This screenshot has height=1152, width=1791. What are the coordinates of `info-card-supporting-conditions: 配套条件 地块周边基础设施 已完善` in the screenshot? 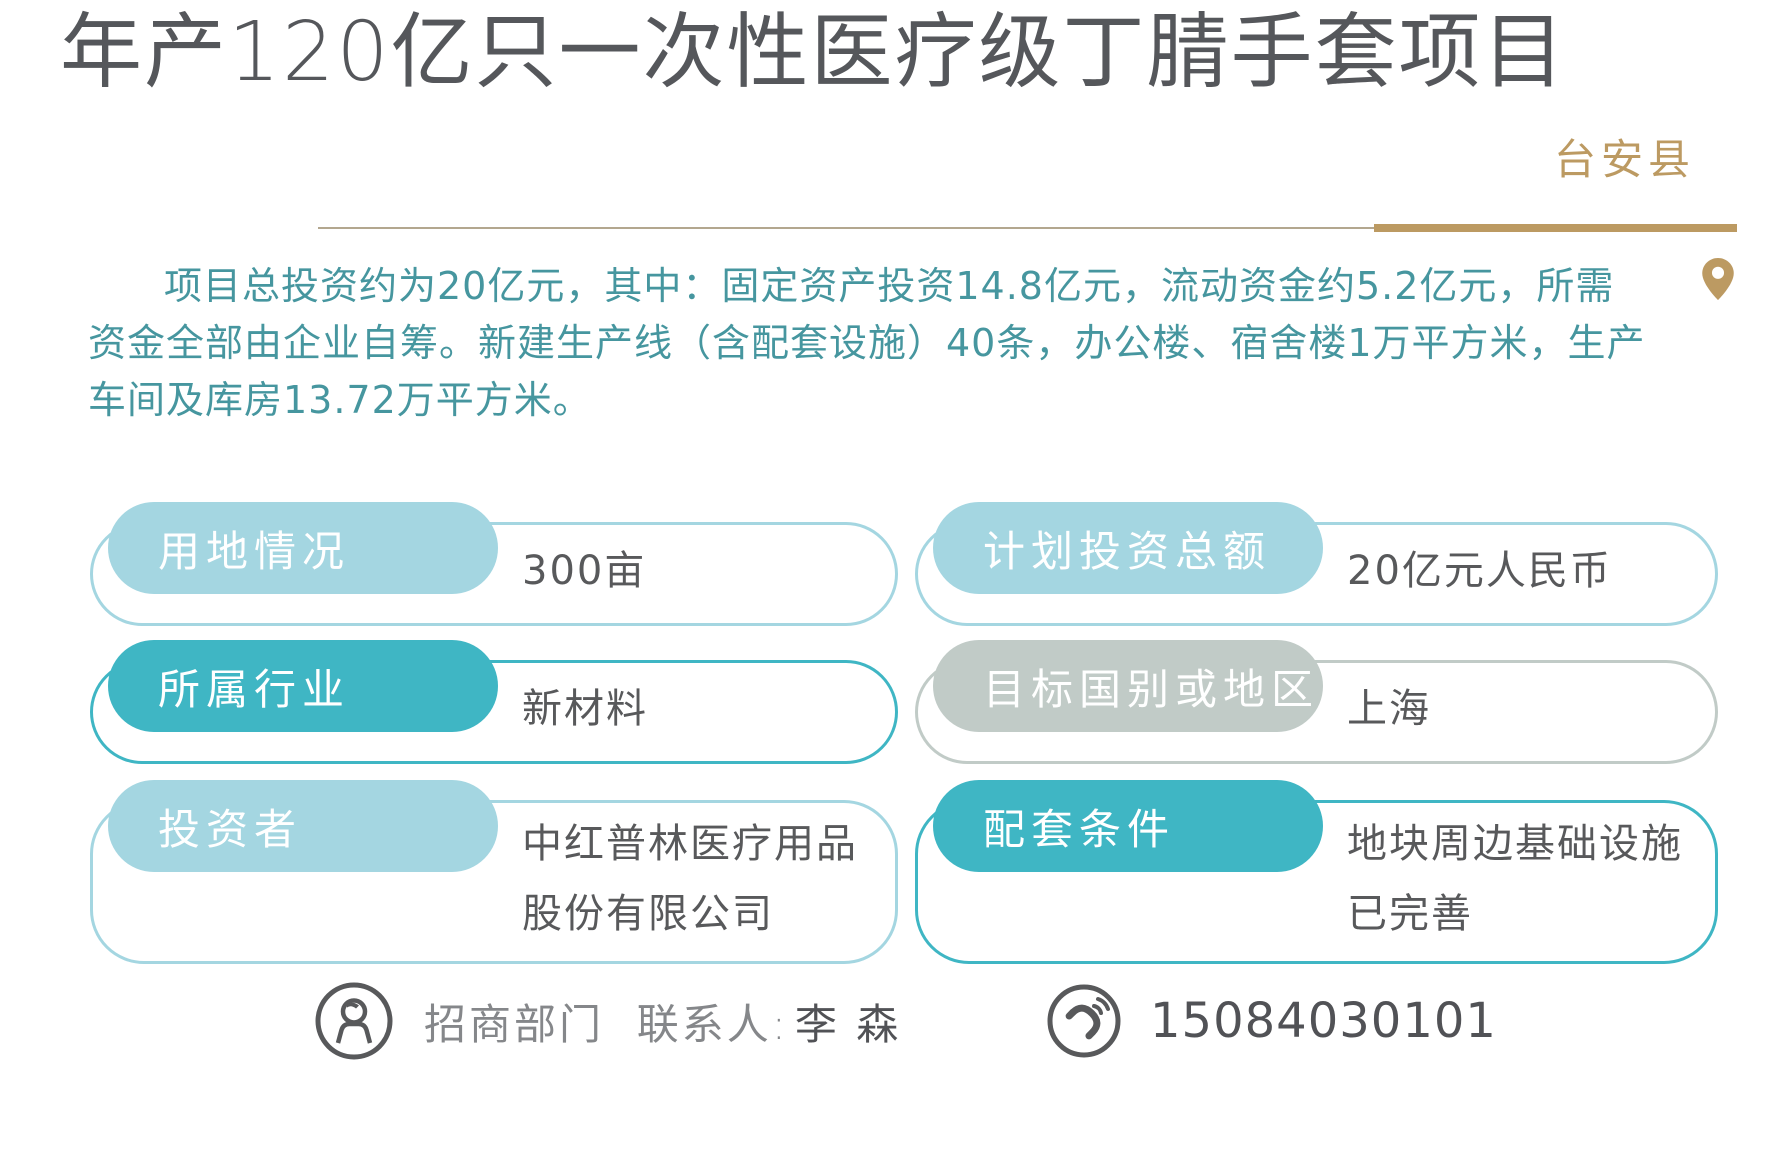 It's located at (1316, 872).